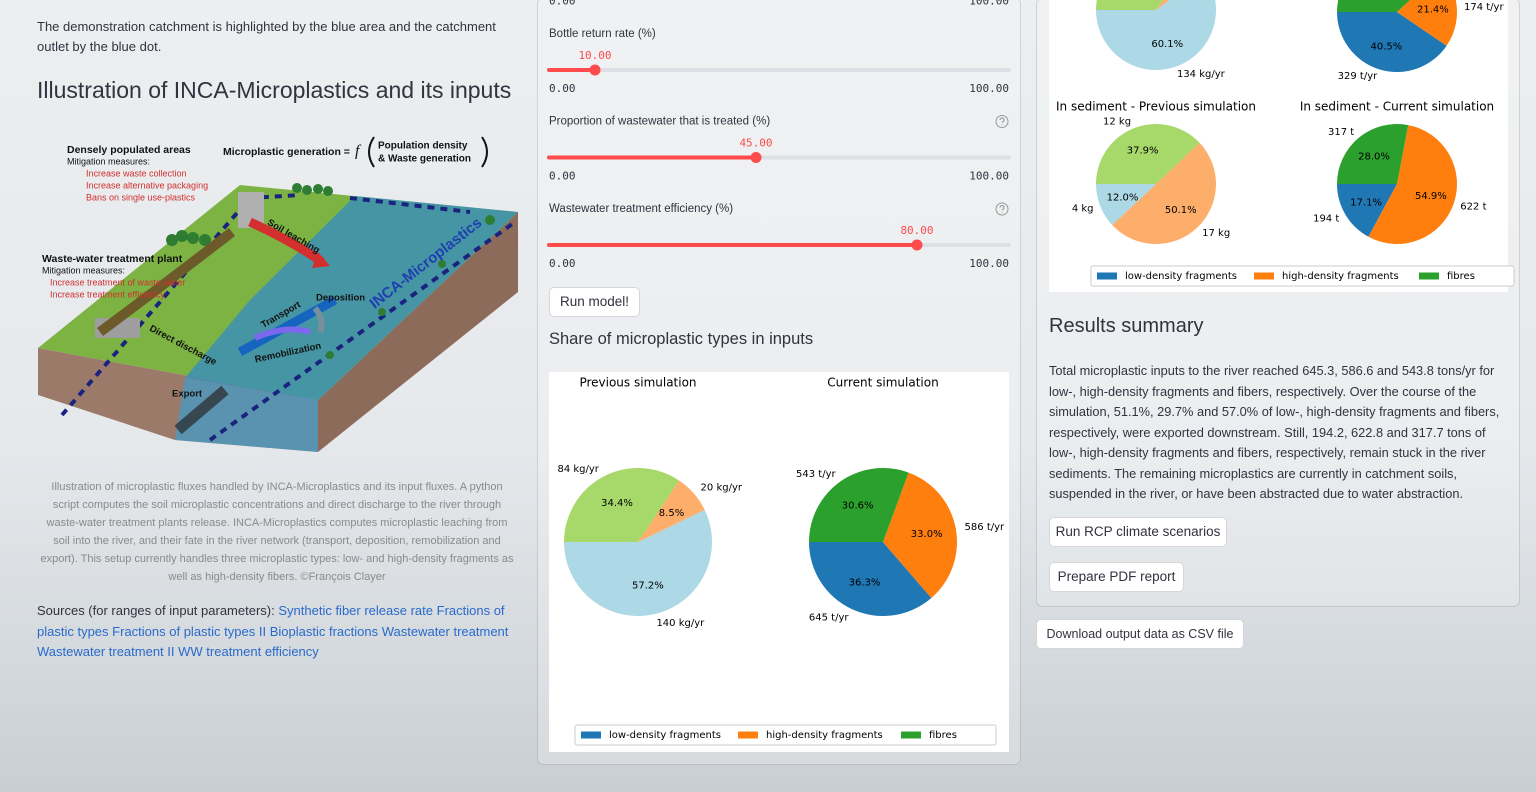 Image resolution: width=1536 pixels, height=792 pixels. I want to click on pie-amount: 645 t/yr, so click(829, 617).